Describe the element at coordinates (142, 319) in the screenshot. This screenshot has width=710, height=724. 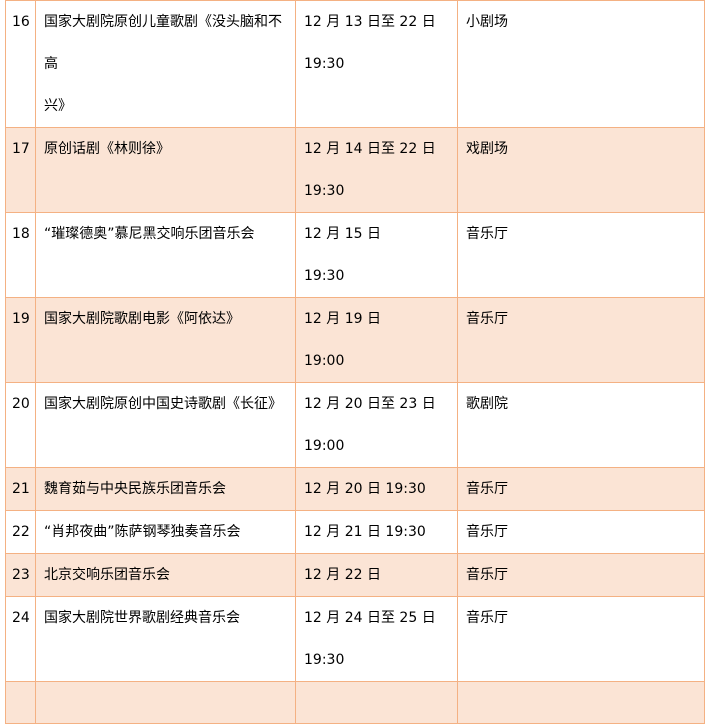
I see `title-line: 国家大剧院歌剧电影《阿依达》` at that location.